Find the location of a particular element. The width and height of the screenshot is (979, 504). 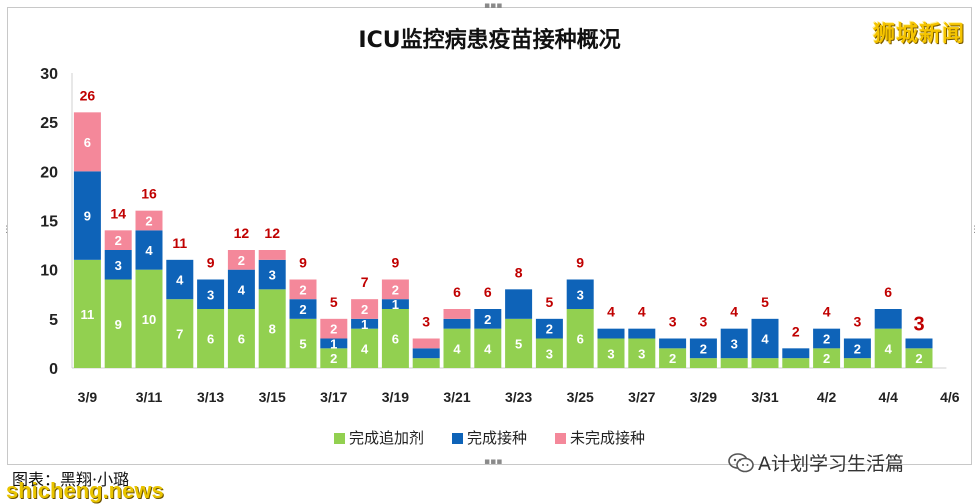

x-tick-label: 3/11 is located at coordinates (149, 397).